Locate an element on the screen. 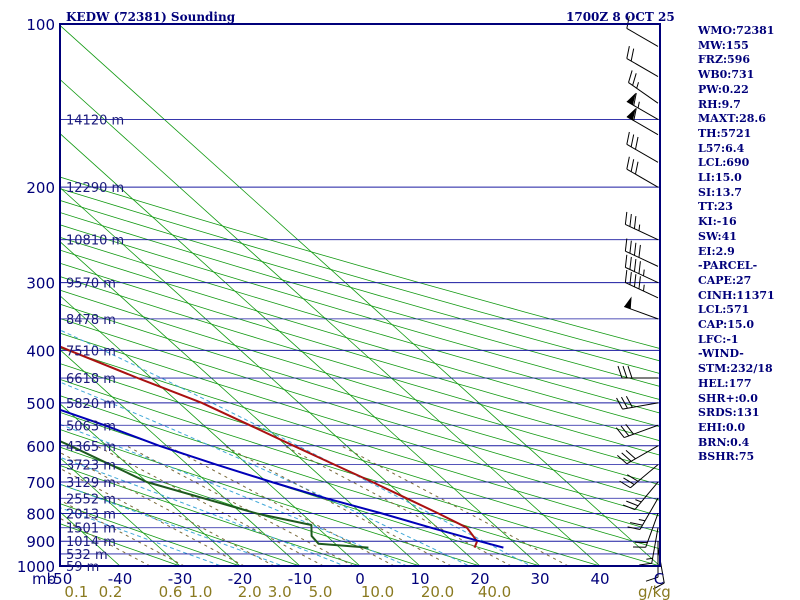 The image size is (800, 600). height-label: 12290 m is located at coordinates (95, 188).